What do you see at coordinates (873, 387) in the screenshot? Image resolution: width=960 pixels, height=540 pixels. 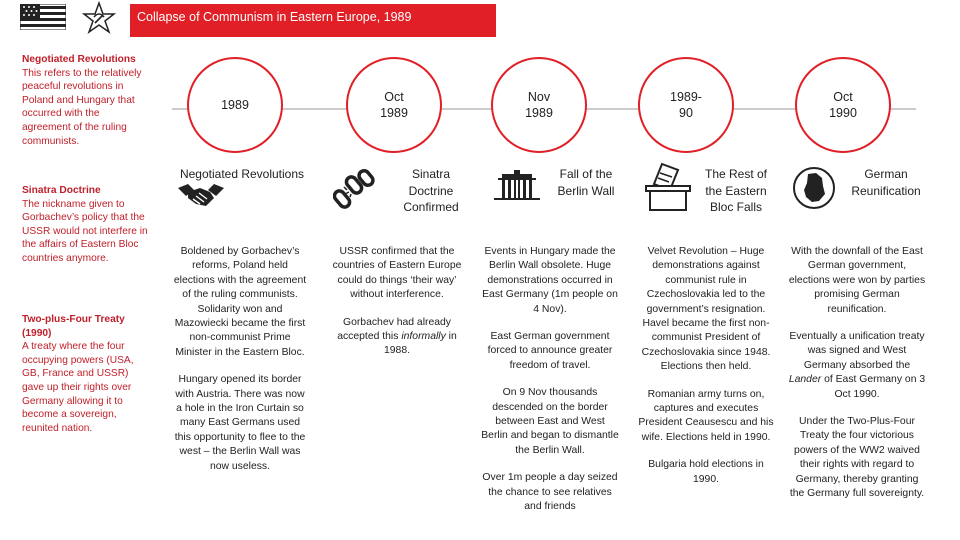 I see `text-run: of East Germany on 3 Oct 1990.` at bounding box center [873, 387].